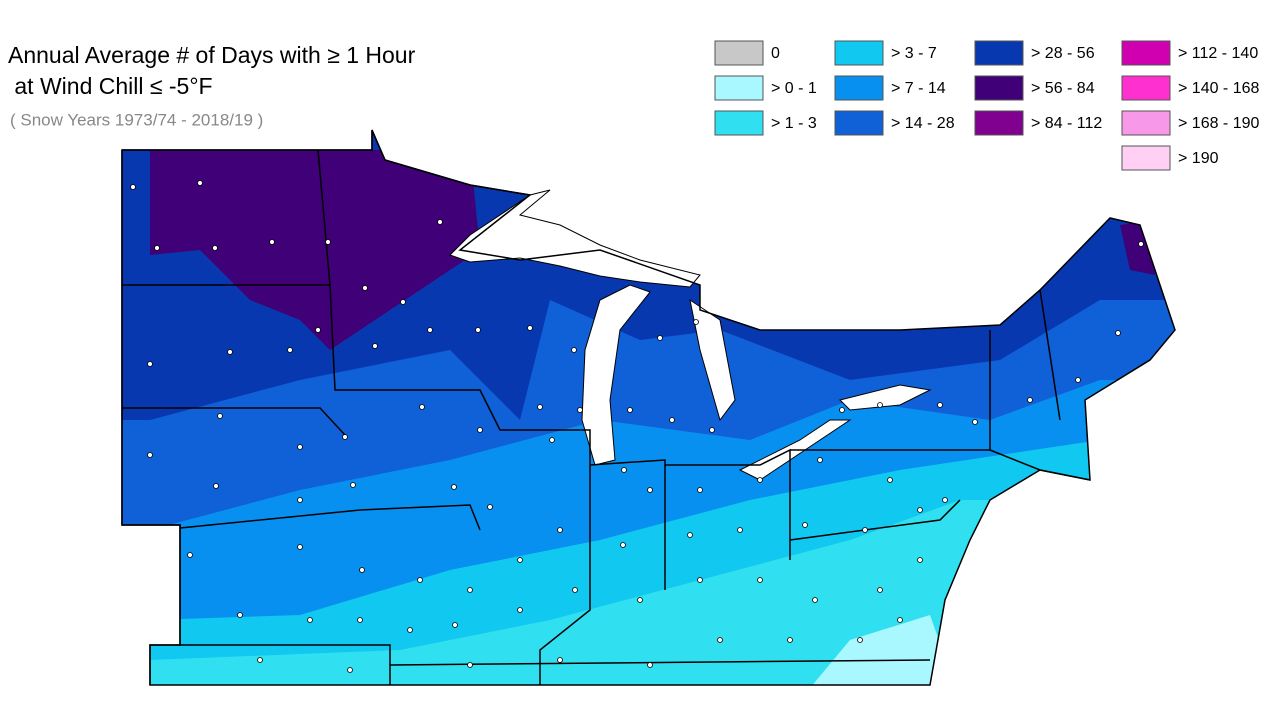 This screenshot has width=1280, height=725. I want to click on legend-label: 0, so click(775, 53).